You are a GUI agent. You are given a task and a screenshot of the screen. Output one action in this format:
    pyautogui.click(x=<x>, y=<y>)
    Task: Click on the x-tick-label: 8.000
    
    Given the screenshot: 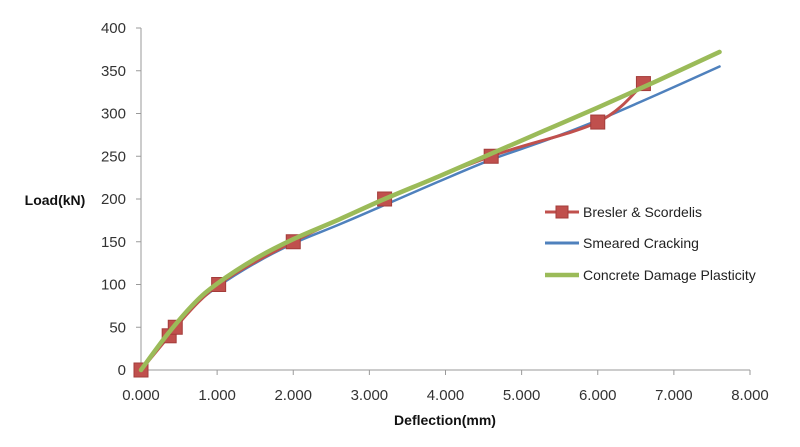 What is the action you would take?
    pyautogui.click(x=750, y=395)
    